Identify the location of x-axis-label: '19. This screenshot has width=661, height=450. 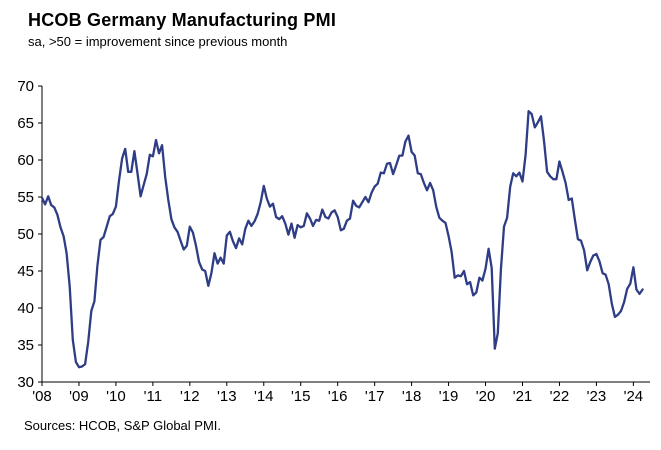
(449, 396).